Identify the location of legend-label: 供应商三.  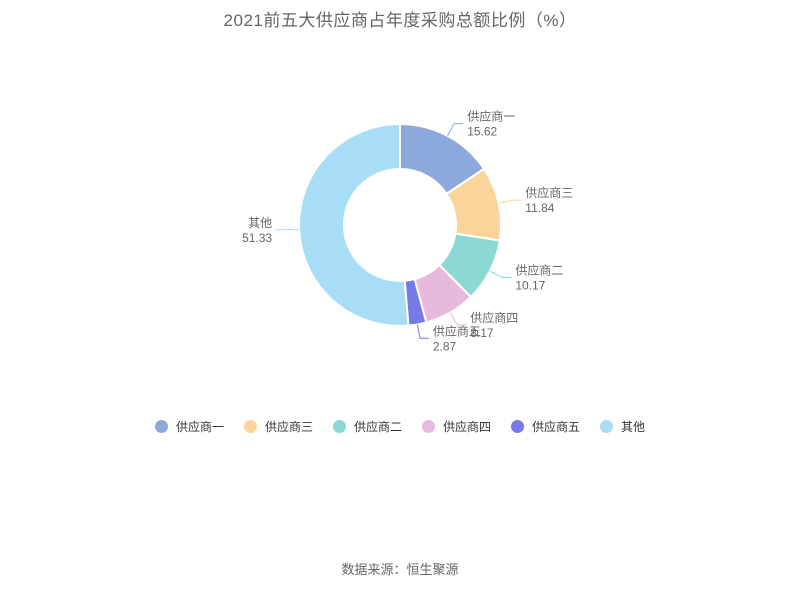
(288, 427).